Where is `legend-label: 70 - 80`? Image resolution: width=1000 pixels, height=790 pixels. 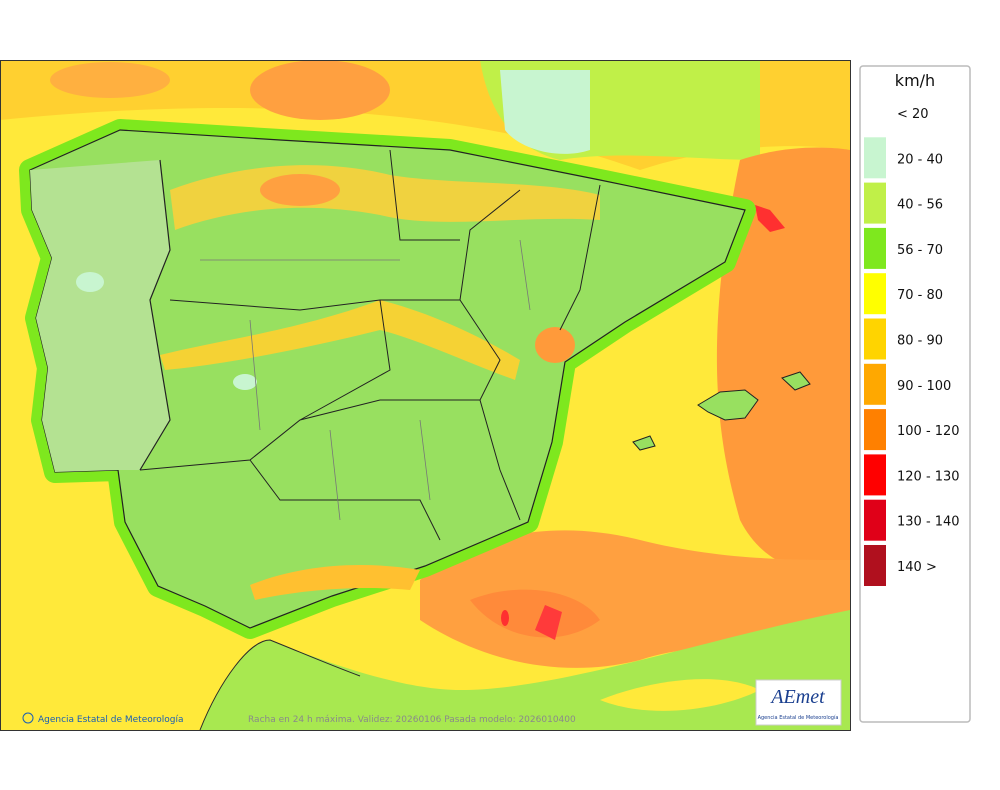 legend-label: 70 - 80 is located at coordinates (920, 295).